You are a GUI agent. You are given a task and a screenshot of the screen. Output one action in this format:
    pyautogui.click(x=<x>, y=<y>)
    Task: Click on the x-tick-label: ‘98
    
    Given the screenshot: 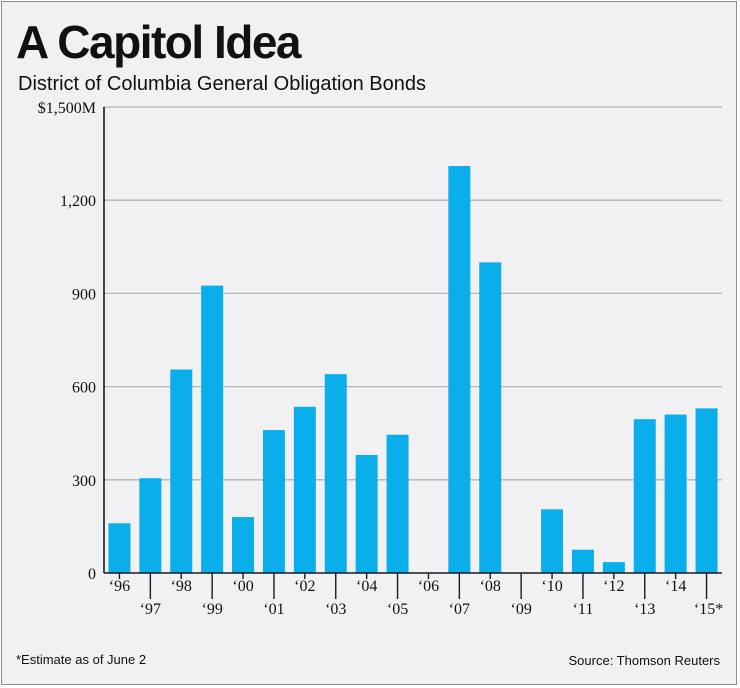 What is the action you would take?
    pyautogui.click(x=181, y=586)
    